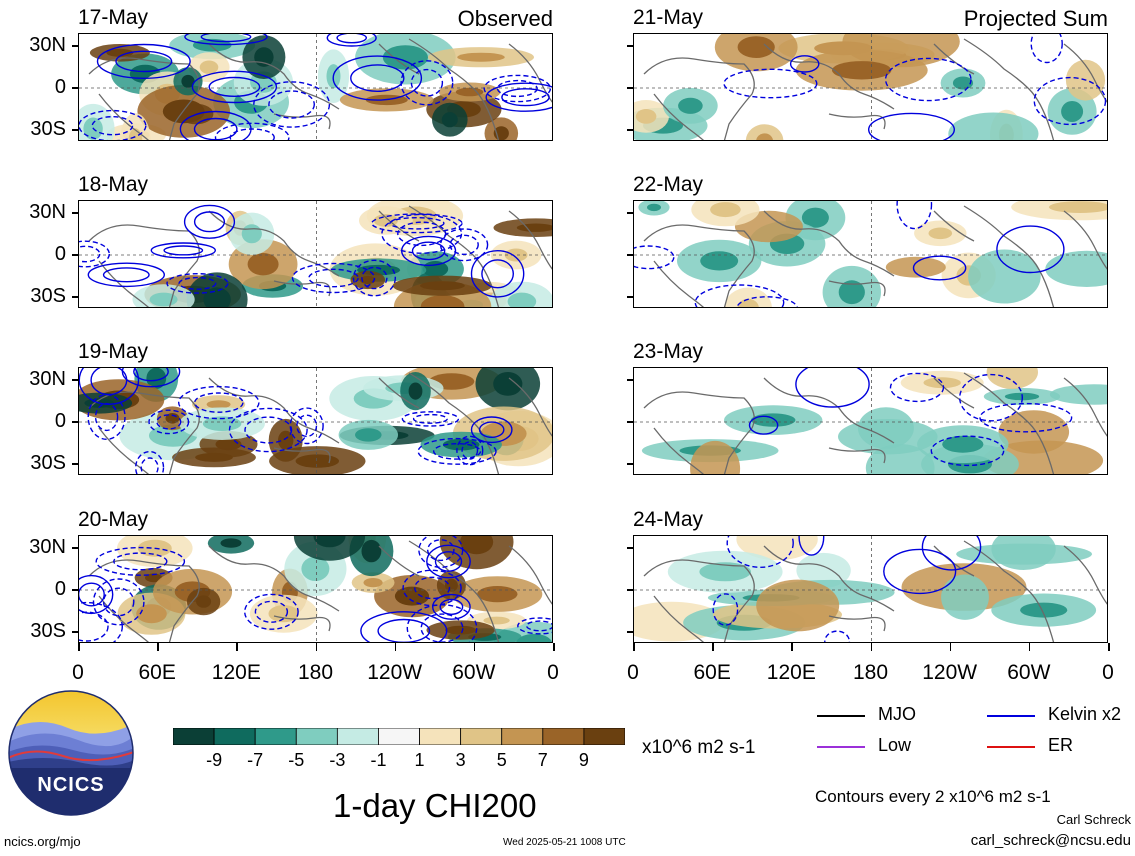 The image size is (1135, 856). Describe the element at coordinates (460, 760) in the screenshot. I see `colorbar-tick-label: 3` at that location.